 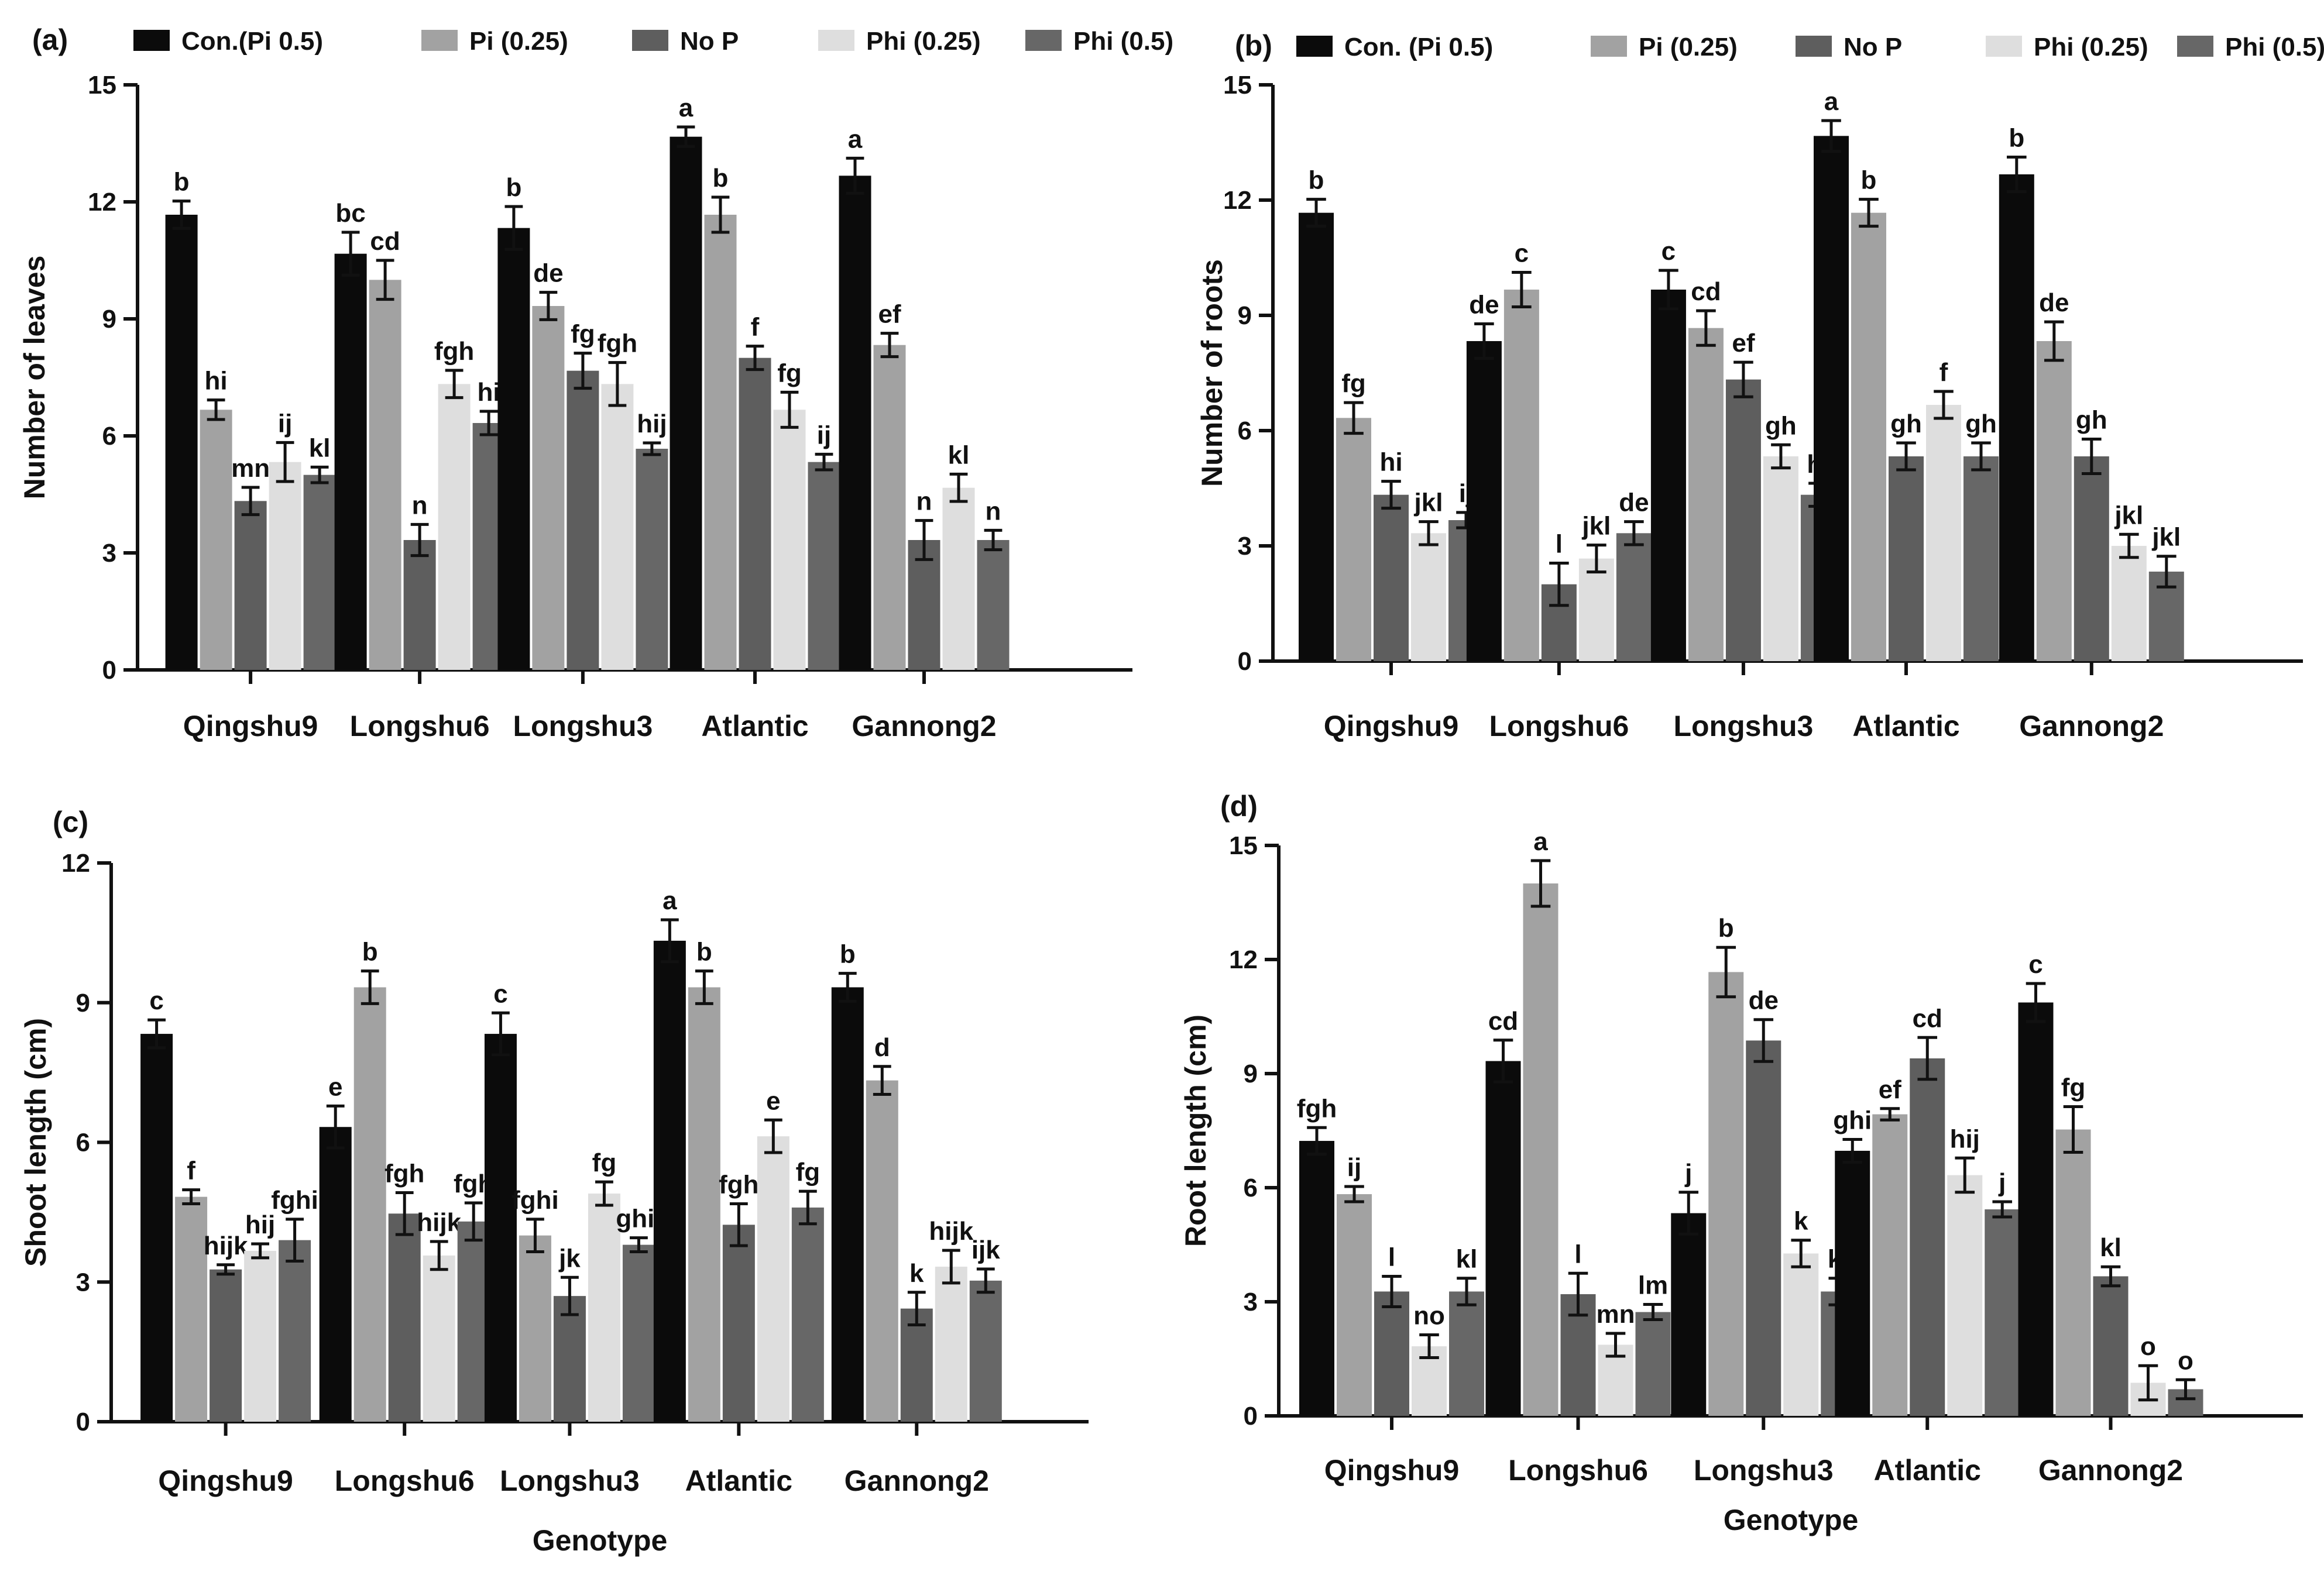 I want to click on significance-letter: a, so click(x=669, y=900).